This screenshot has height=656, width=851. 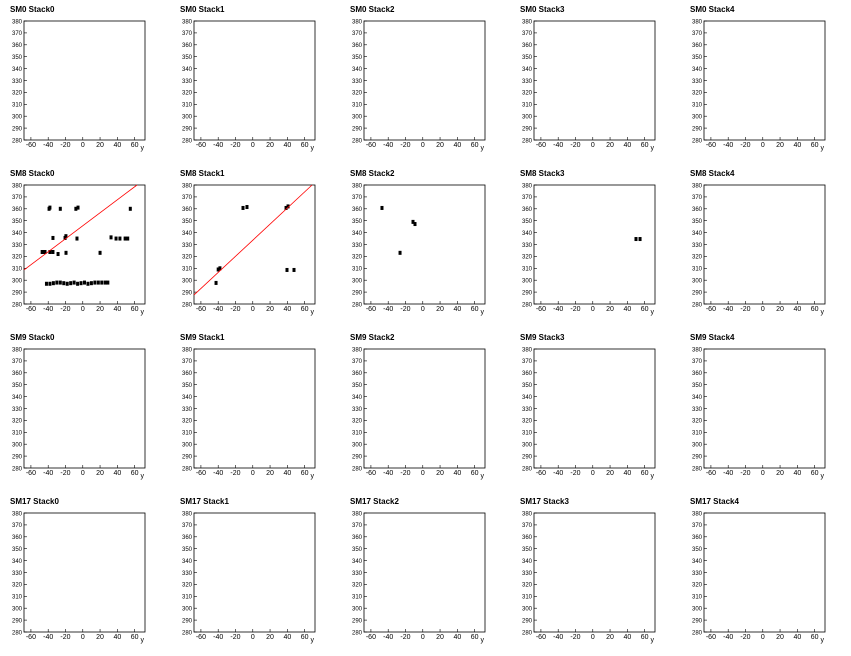 What do you see at coordinates (202, 337) in the screenshot?
I see `chart-title: SM9 Stack1` at bounding box center [202, 337].